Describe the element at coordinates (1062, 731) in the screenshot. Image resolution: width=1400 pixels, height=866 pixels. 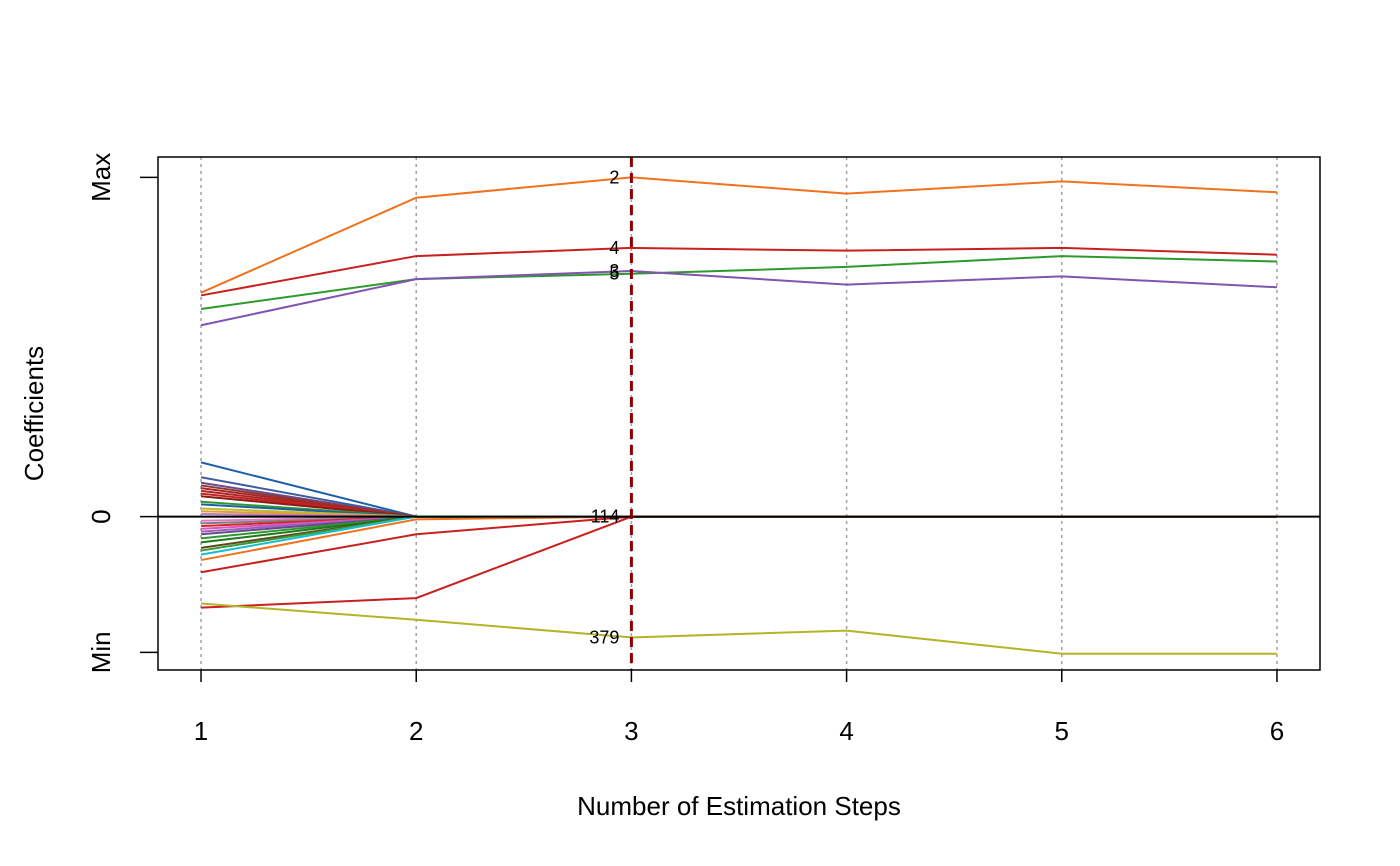
I see `x-tick-label-5: 5` at that location.